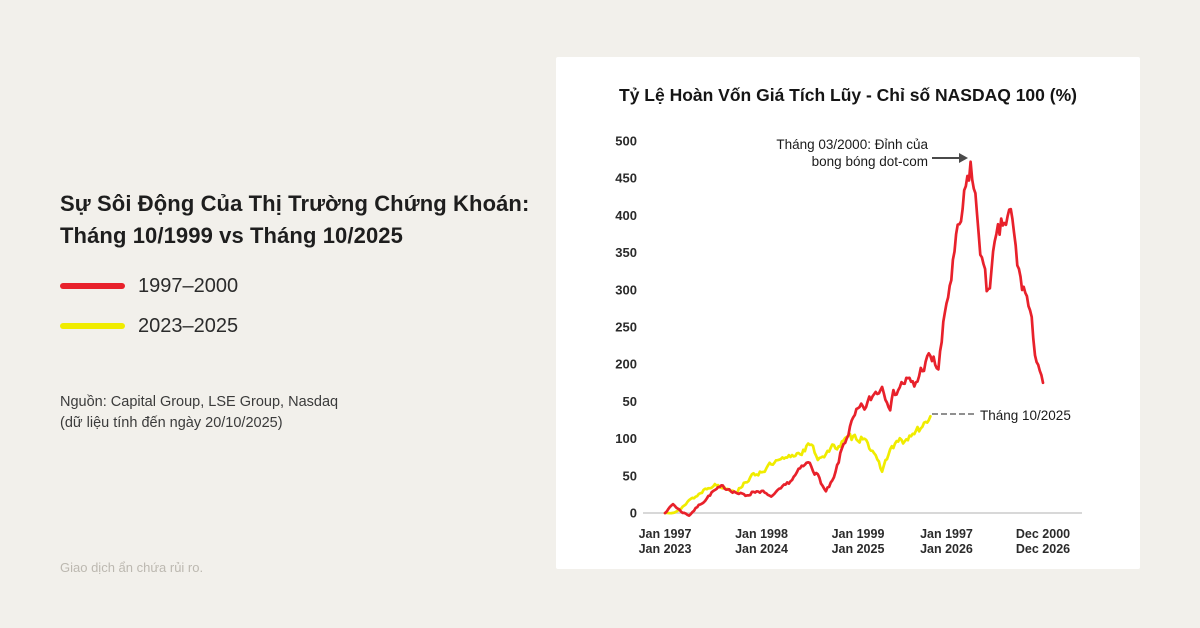 The image size is (1200, 628). I want to click on source-line2: (dữ liệu tính đến ngày 20/10/2025), so click(171, 423).